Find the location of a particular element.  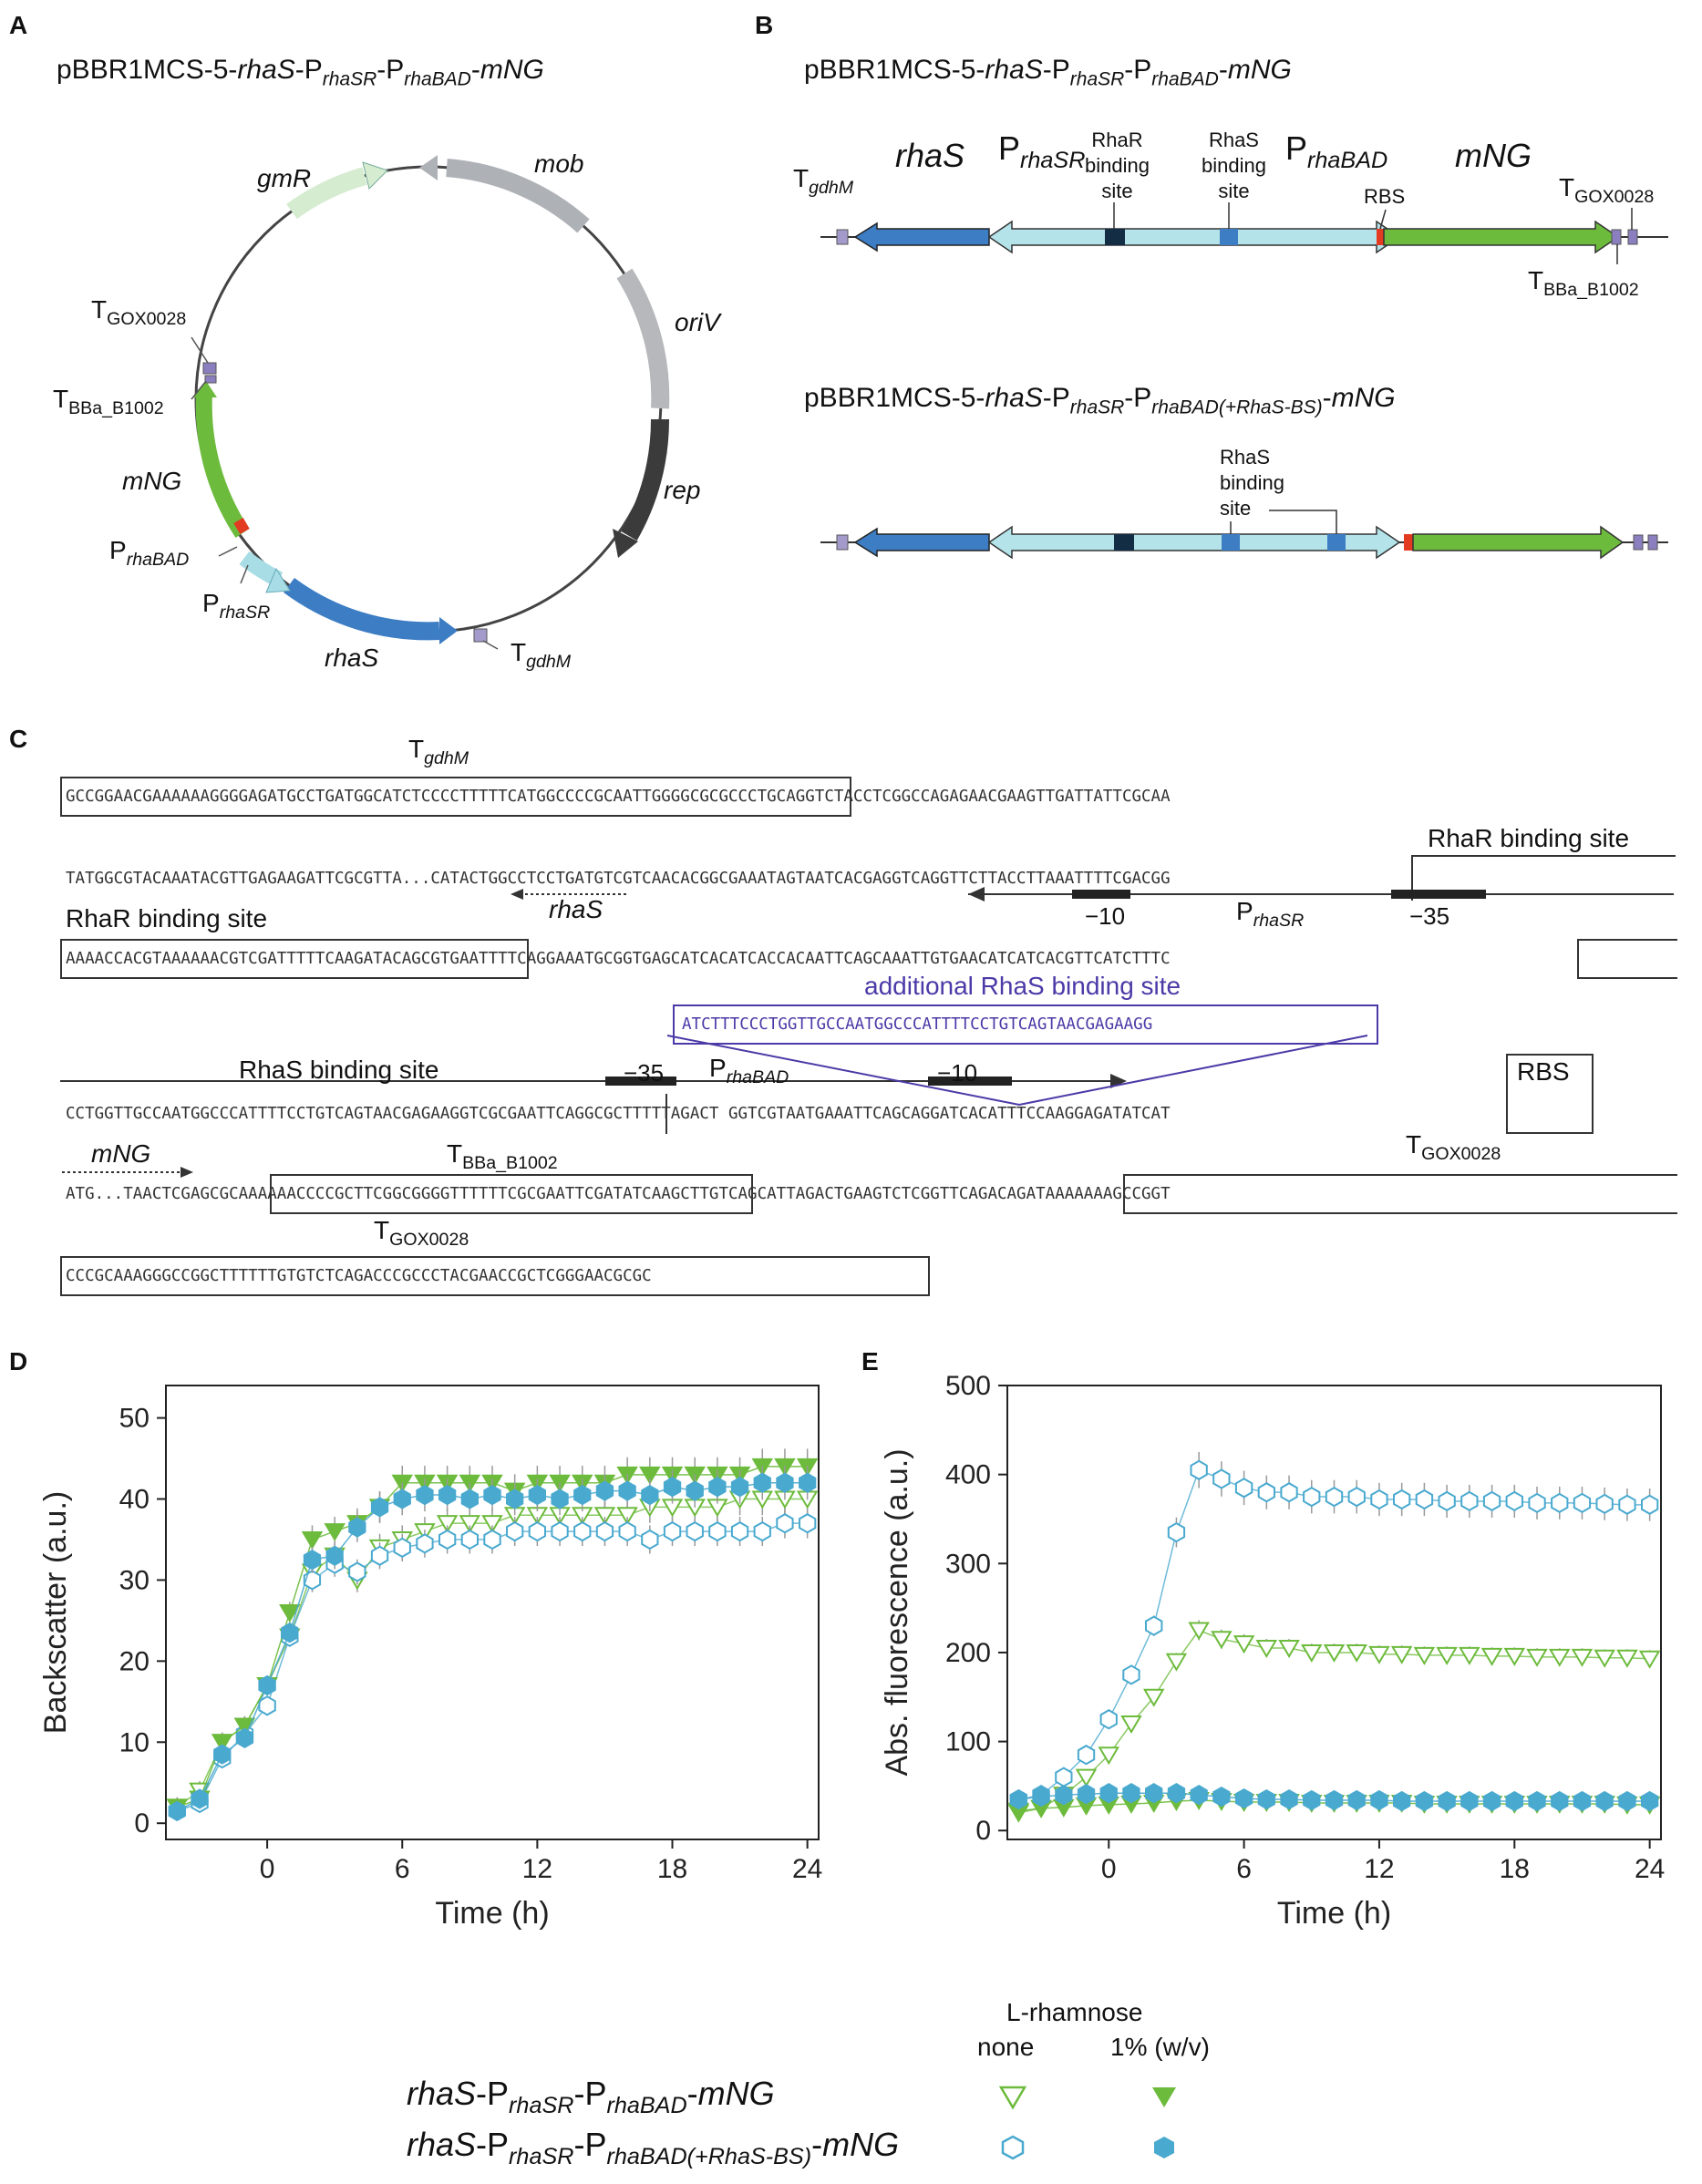

rep-label: rep is located at coordinates (683, 490).